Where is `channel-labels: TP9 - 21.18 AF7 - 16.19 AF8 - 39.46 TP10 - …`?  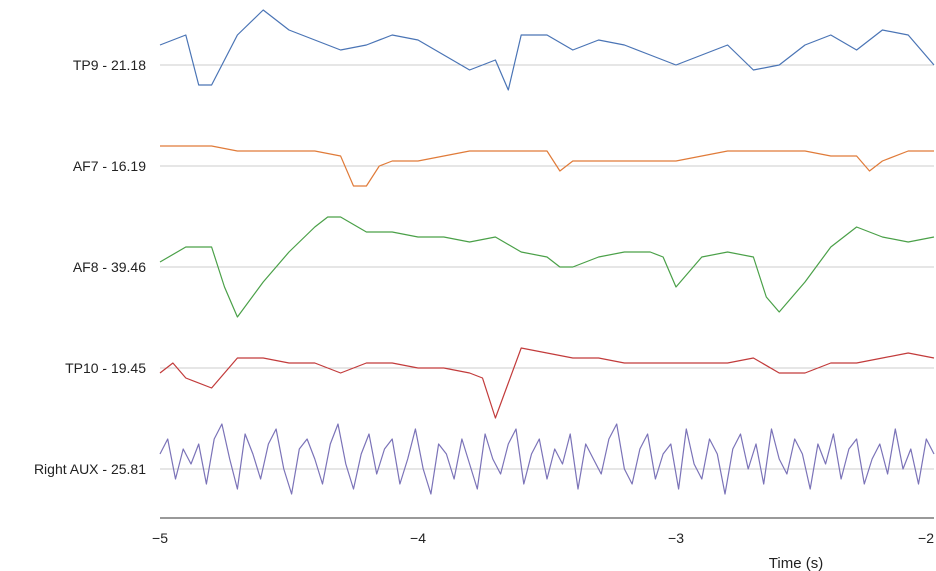
channel-labels: TP9 - 21.18 AF7 - 16.19 AF8 - 39.46 TP10 - … is located at coordinates (90, 267).